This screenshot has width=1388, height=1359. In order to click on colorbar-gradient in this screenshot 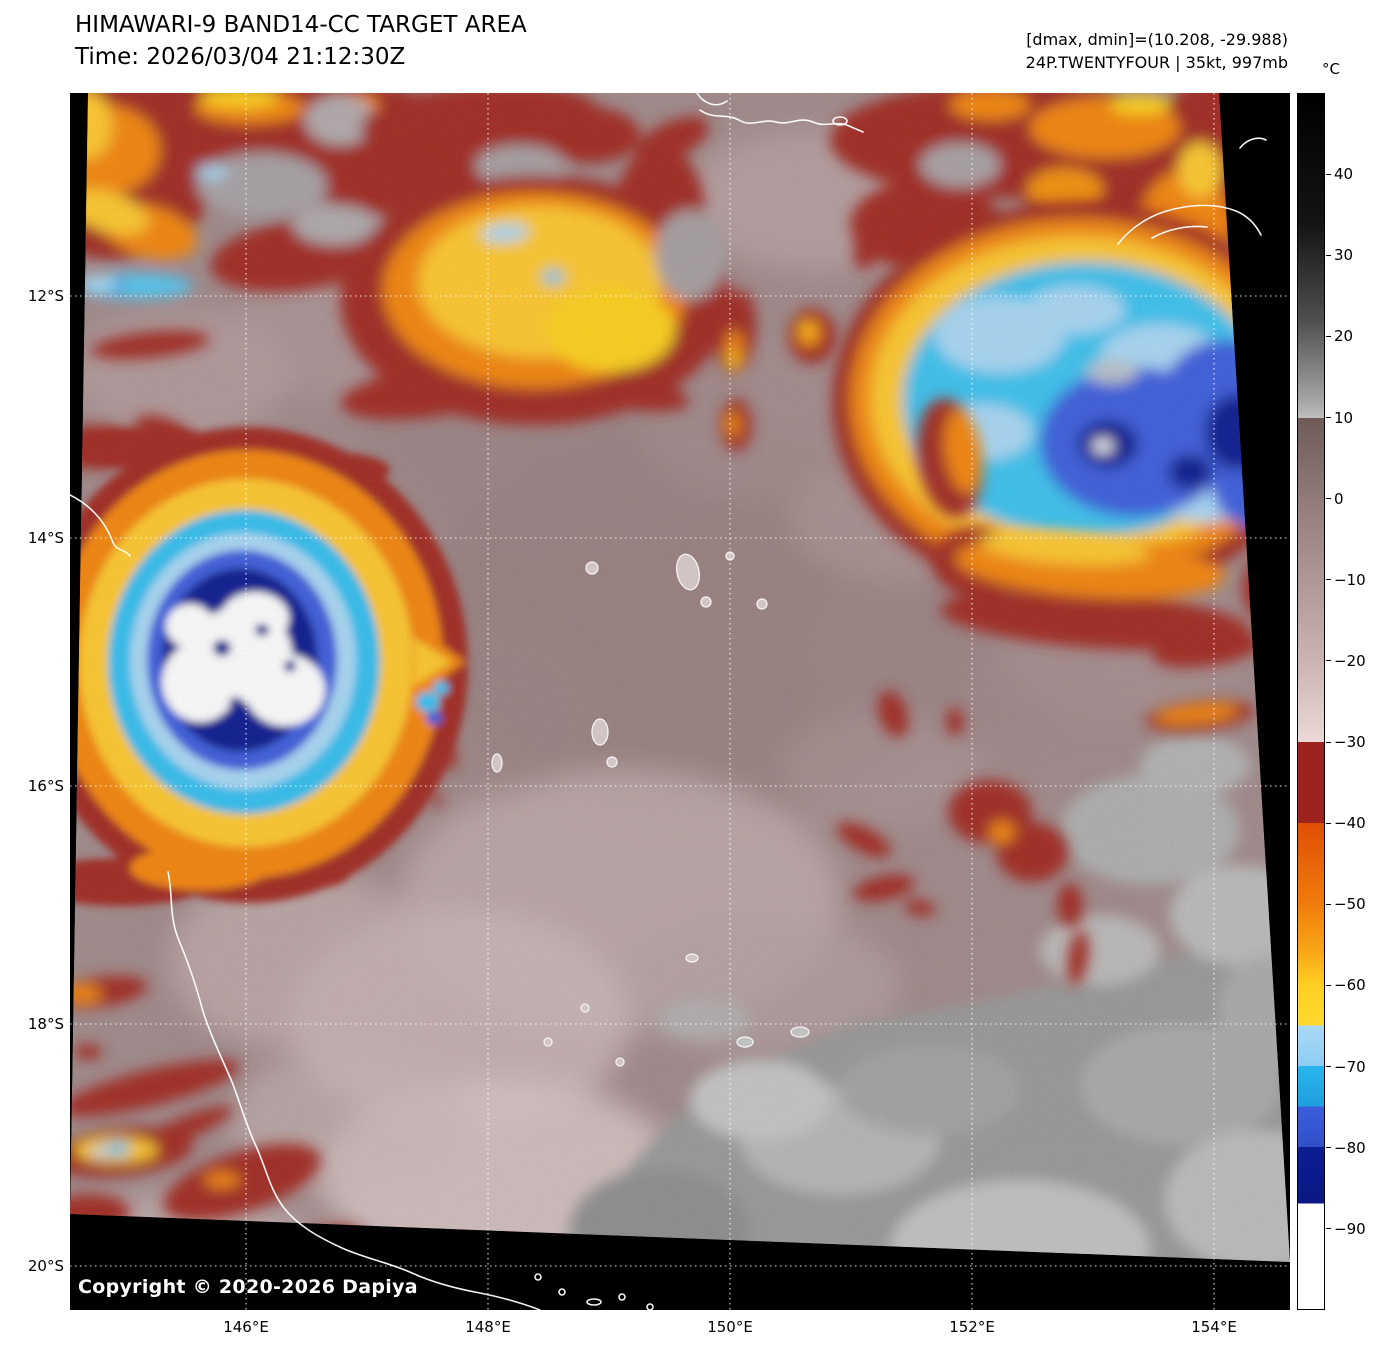, I will do `click(1311, 701)`.